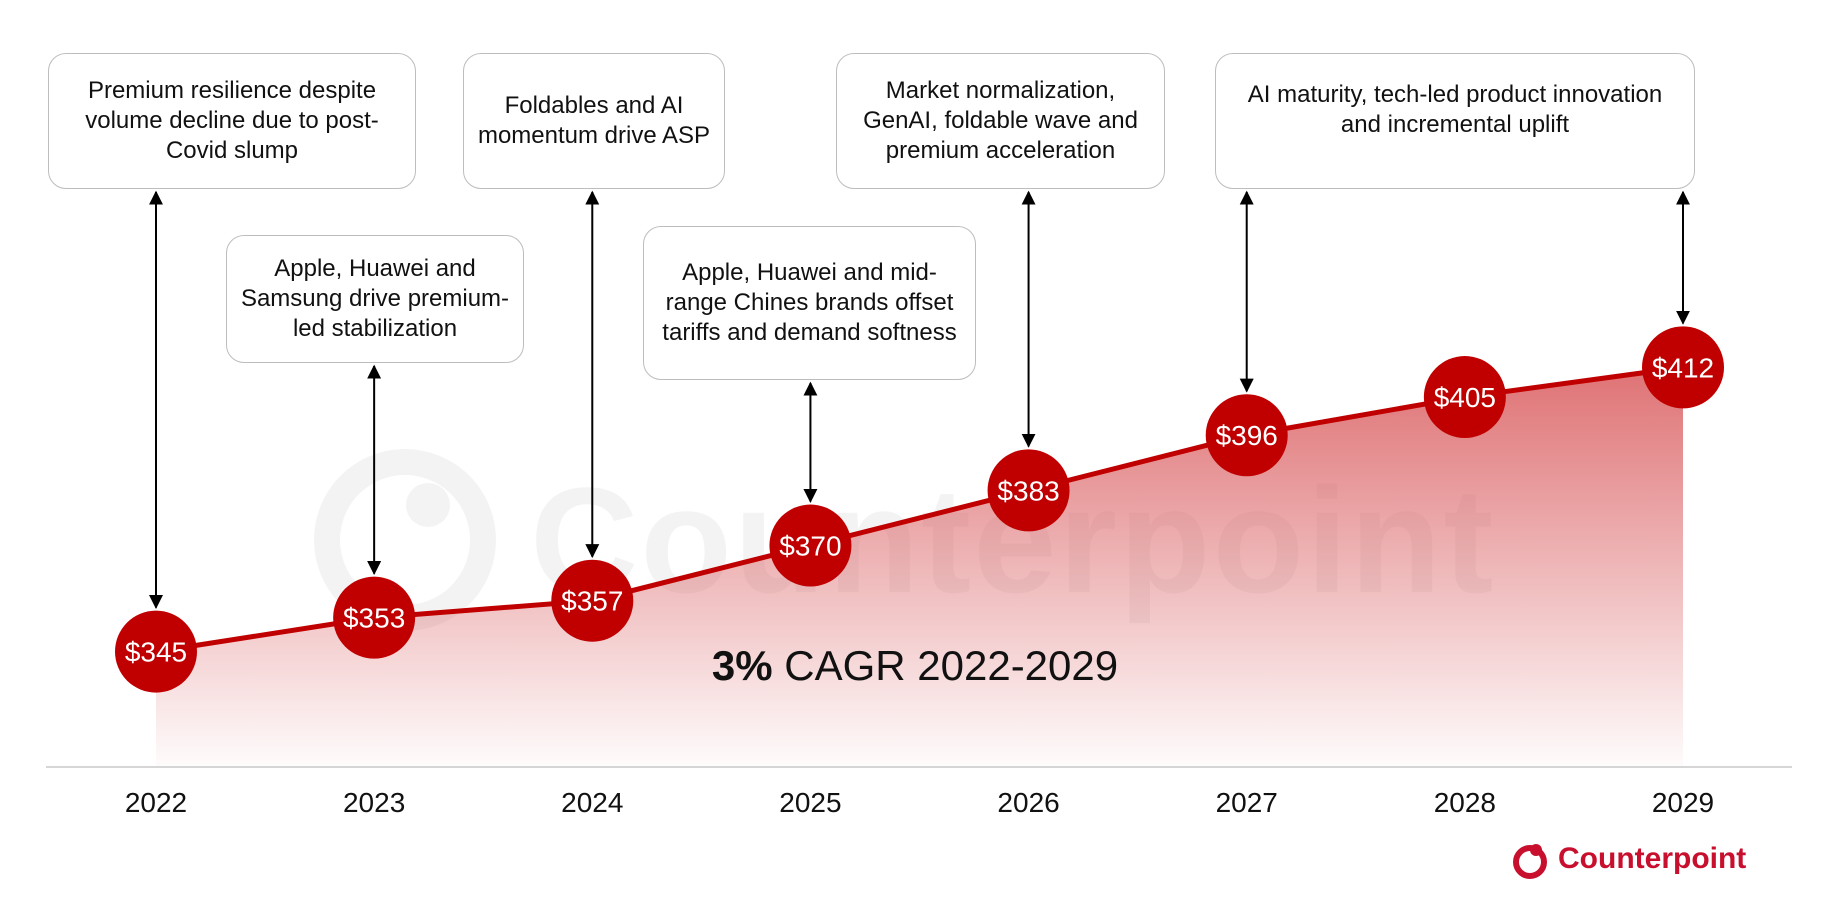  I want to click on counterpoint-logo-icon, so click(1530, 861).